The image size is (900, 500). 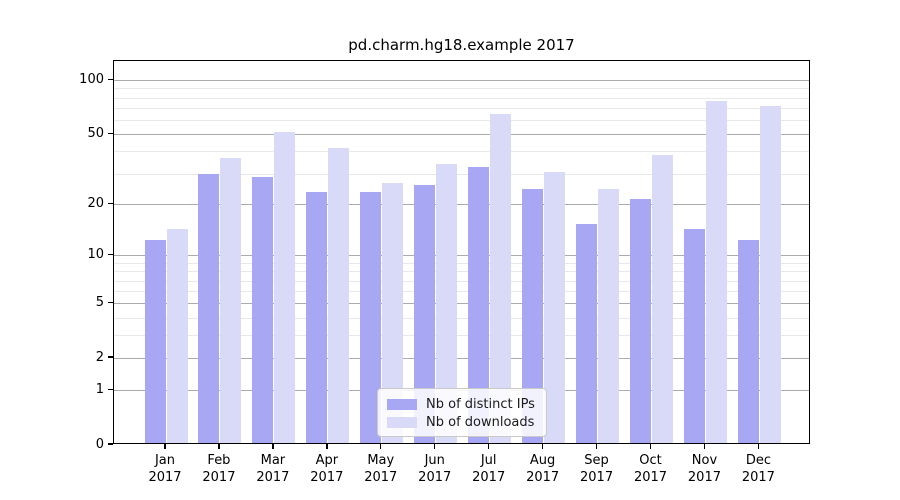 I want to click on x-tick-label-apr: Apr 2017, so click(x=327, y=469).